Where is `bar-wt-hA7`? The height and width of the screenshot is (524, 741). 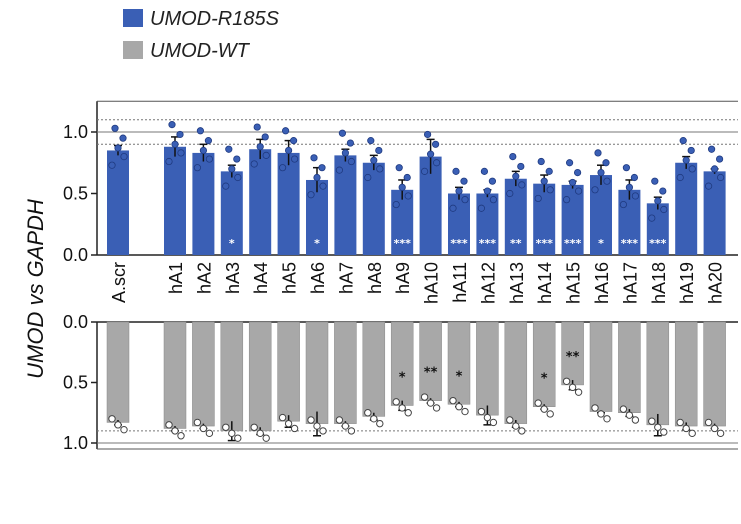
bar-wt-hA7 is located at coordinates (345, 372).